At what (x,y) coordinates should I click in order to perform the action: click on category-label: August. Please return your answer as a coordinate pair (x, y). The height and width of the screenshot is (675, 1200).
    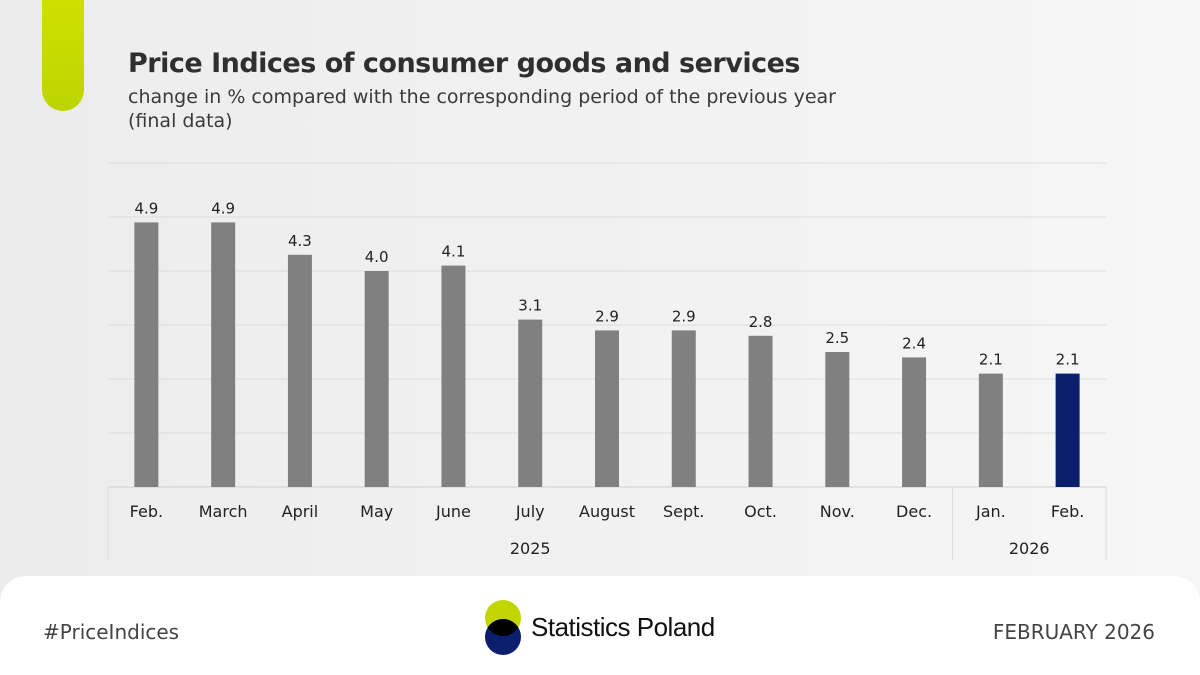
    Looking at the image, I should click on (607, 511).